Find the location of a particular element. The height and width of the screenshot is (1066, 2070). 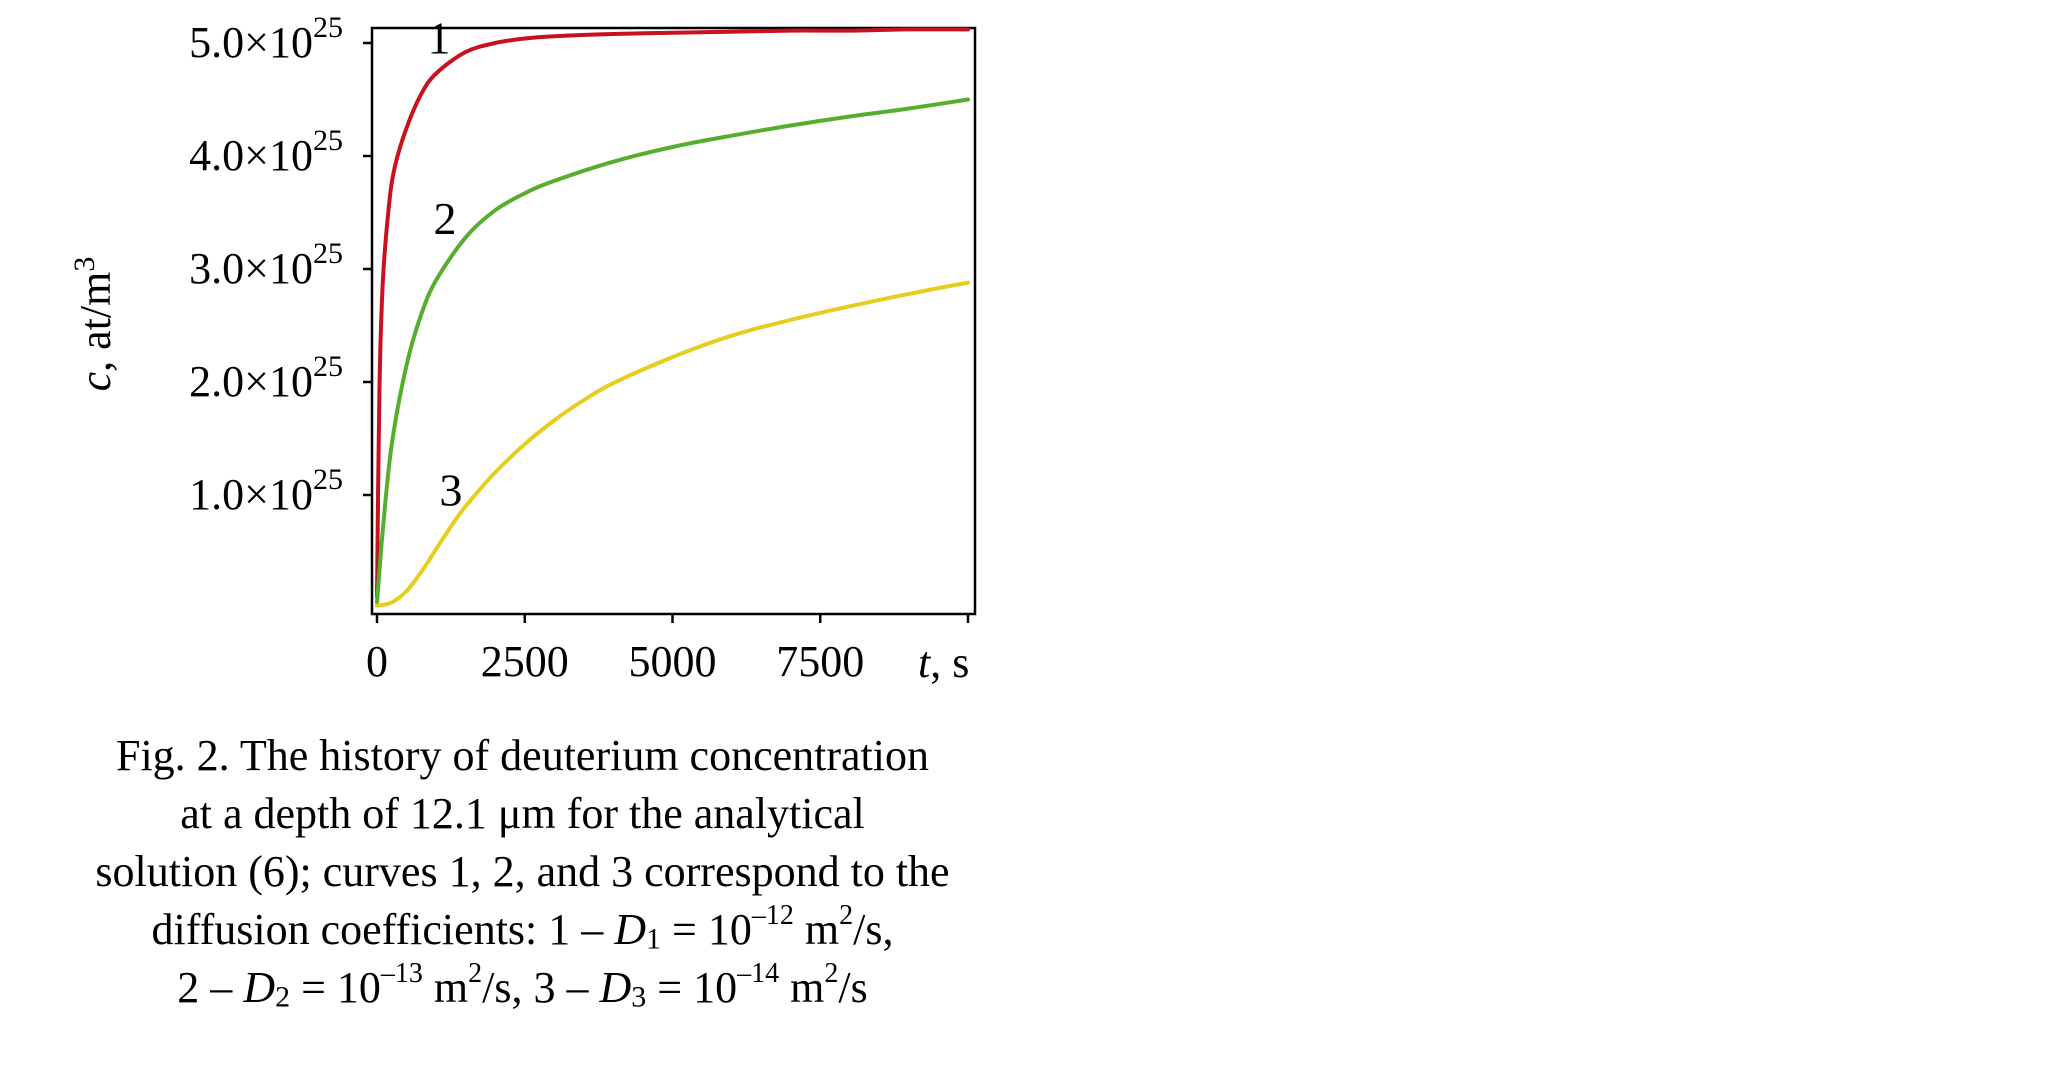

caption-line-5: 2 – D2 = 10–13 m2/s, 3 – D3 = 10–14 m2/s is located at coordinates (522, 988).